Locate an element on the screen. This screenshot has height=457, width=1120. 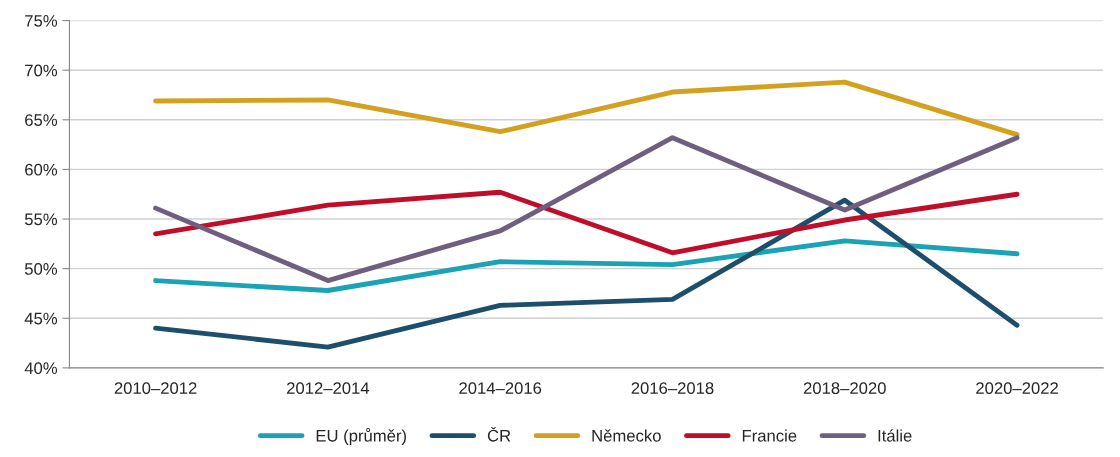
y-tick-label: 45% is located at coordinates (41, 318).